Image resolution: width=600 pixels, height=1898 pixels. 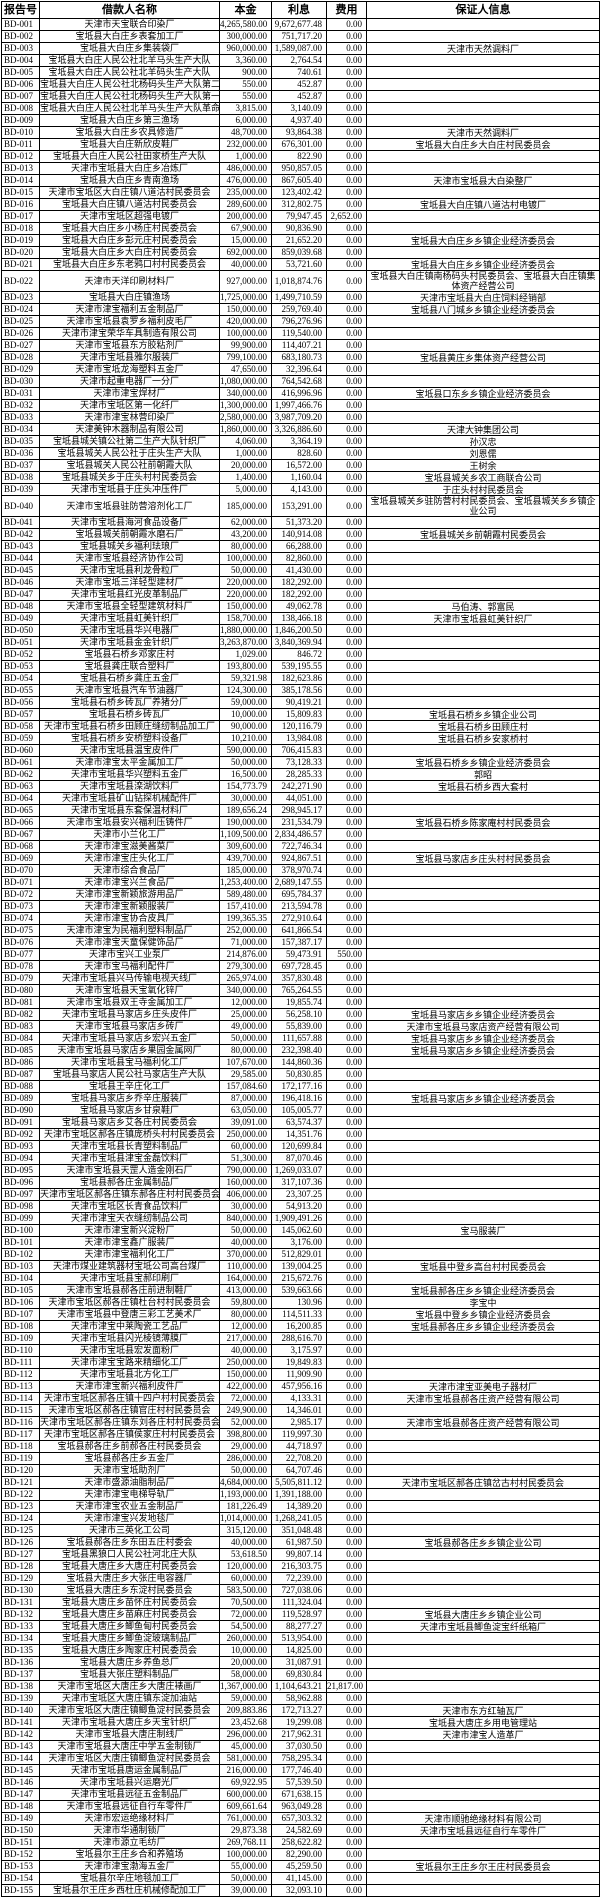 I want to click on principal-cell: 799,100.00, so click(x=245, y=357).